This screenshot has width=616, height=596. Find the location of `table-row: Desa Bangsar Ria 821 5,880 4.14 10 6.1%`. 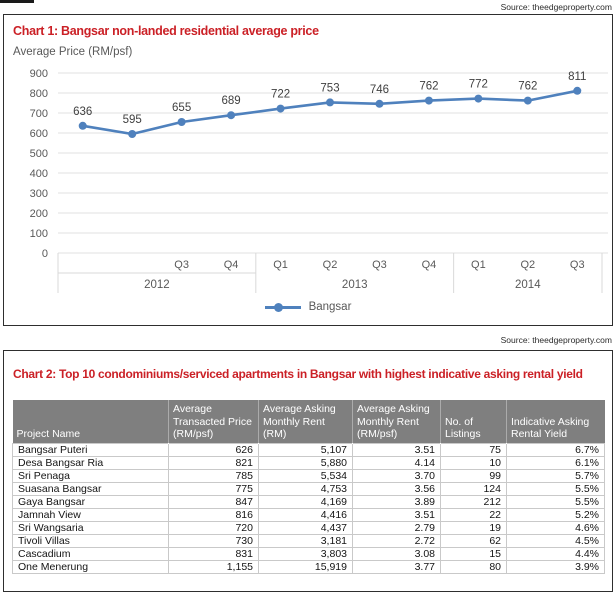

table-row: Desa Bangsar Ria 821 5,880 4.14 10 6.1% is located at coordinates (308, 462).